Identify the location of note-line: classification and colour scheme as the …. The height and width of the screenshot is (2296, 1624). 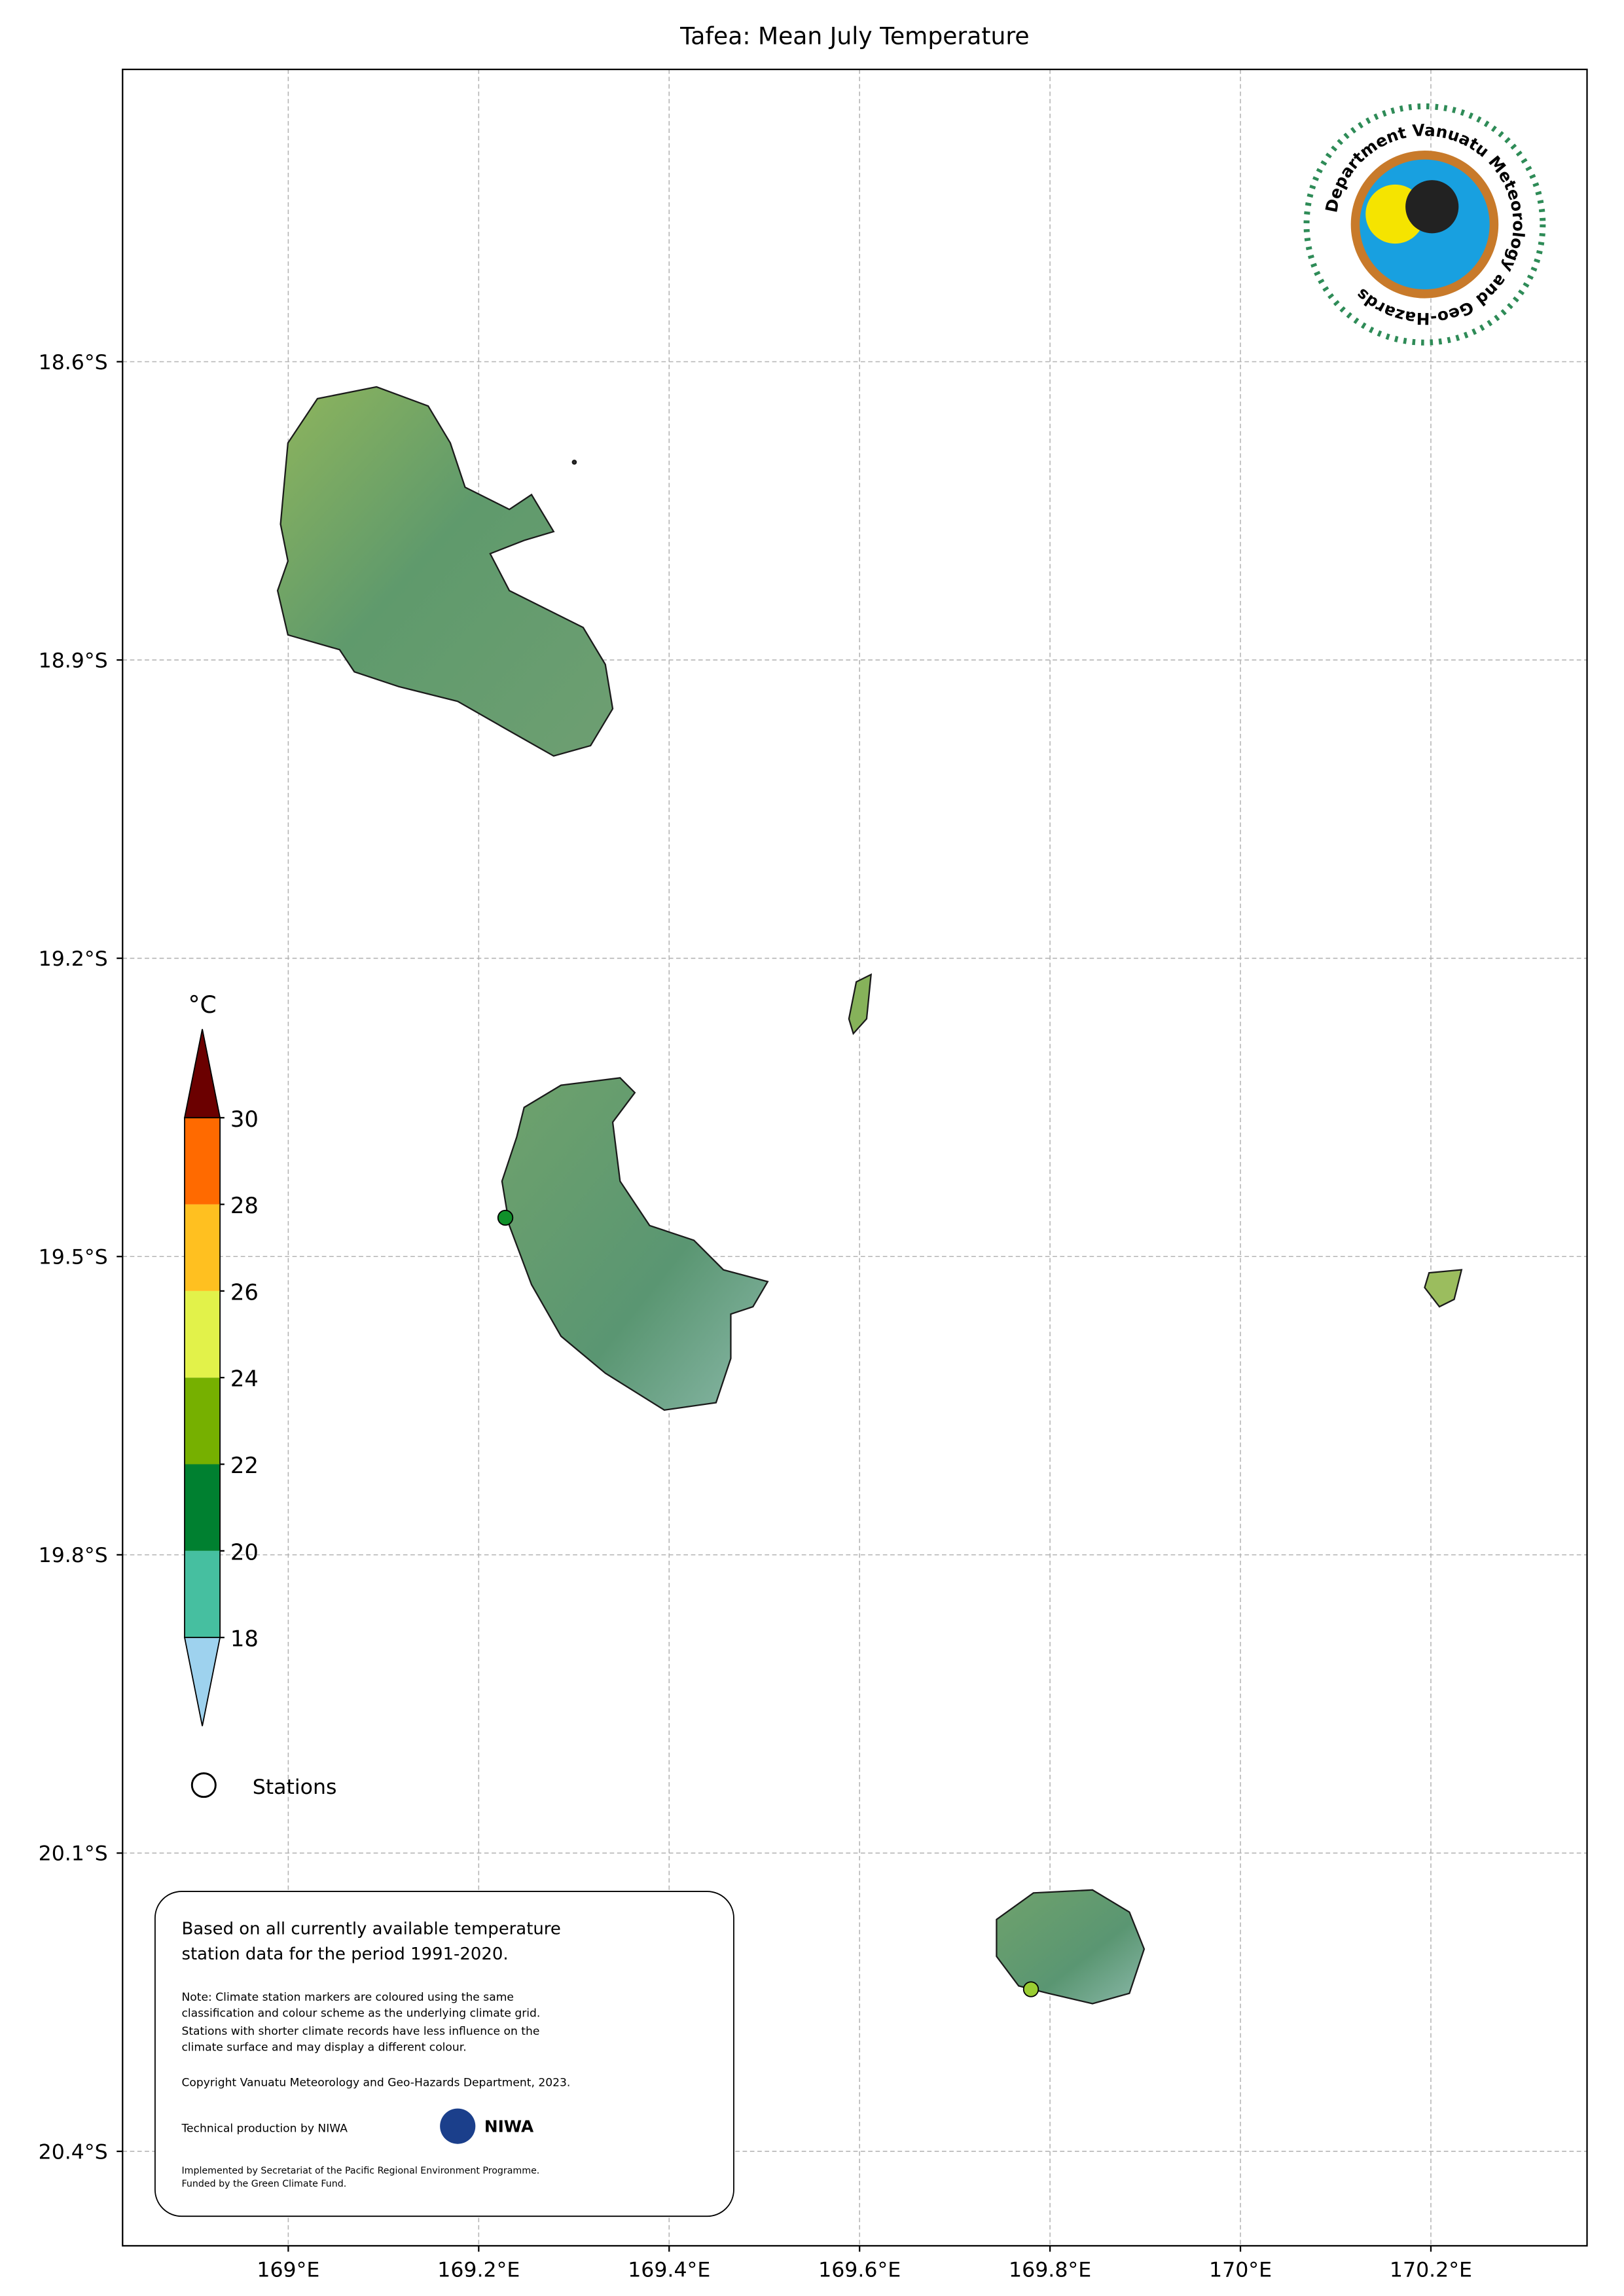
(360, 2013).